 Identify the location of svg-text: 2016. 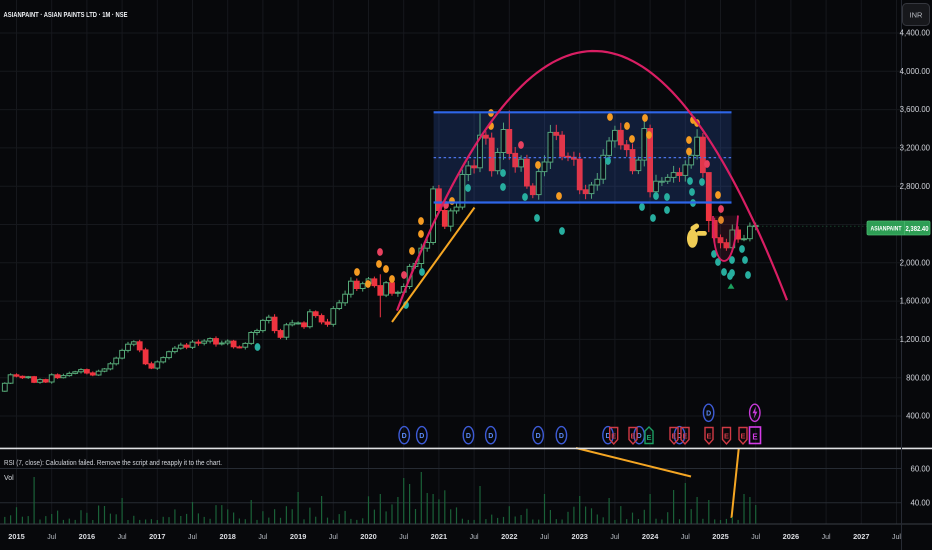
(87, 536).